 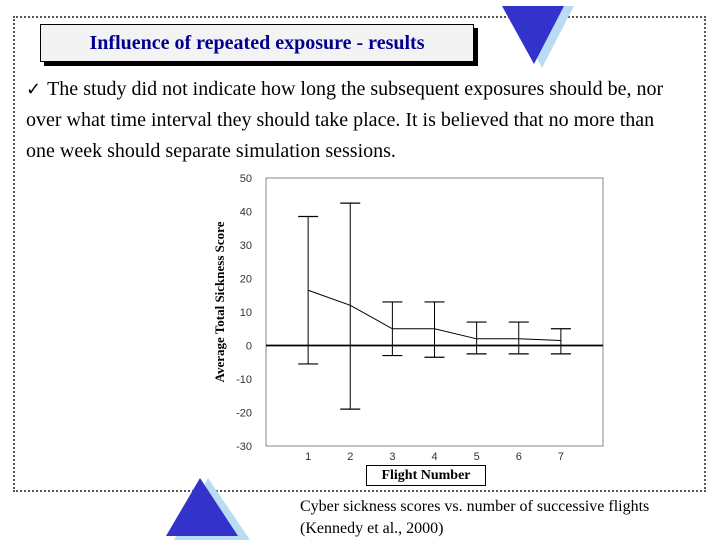 I want to click on slide-title: Influence of repeated exposure - results, so click(x=257, y=43).